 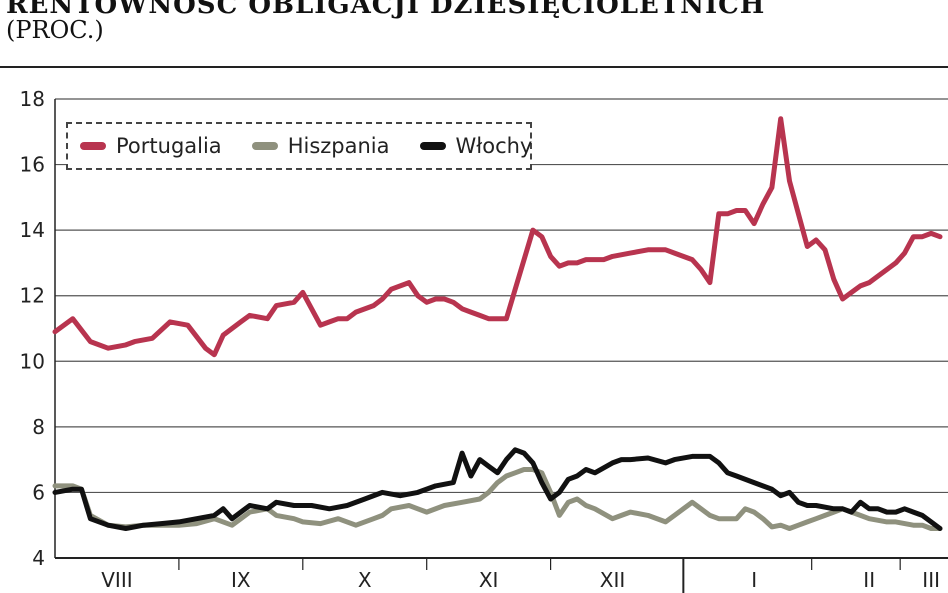 What do you see at coordinates (869, 580) in the screenshot?
I see `x-tick-label: II` at bounding box center [869, 580].